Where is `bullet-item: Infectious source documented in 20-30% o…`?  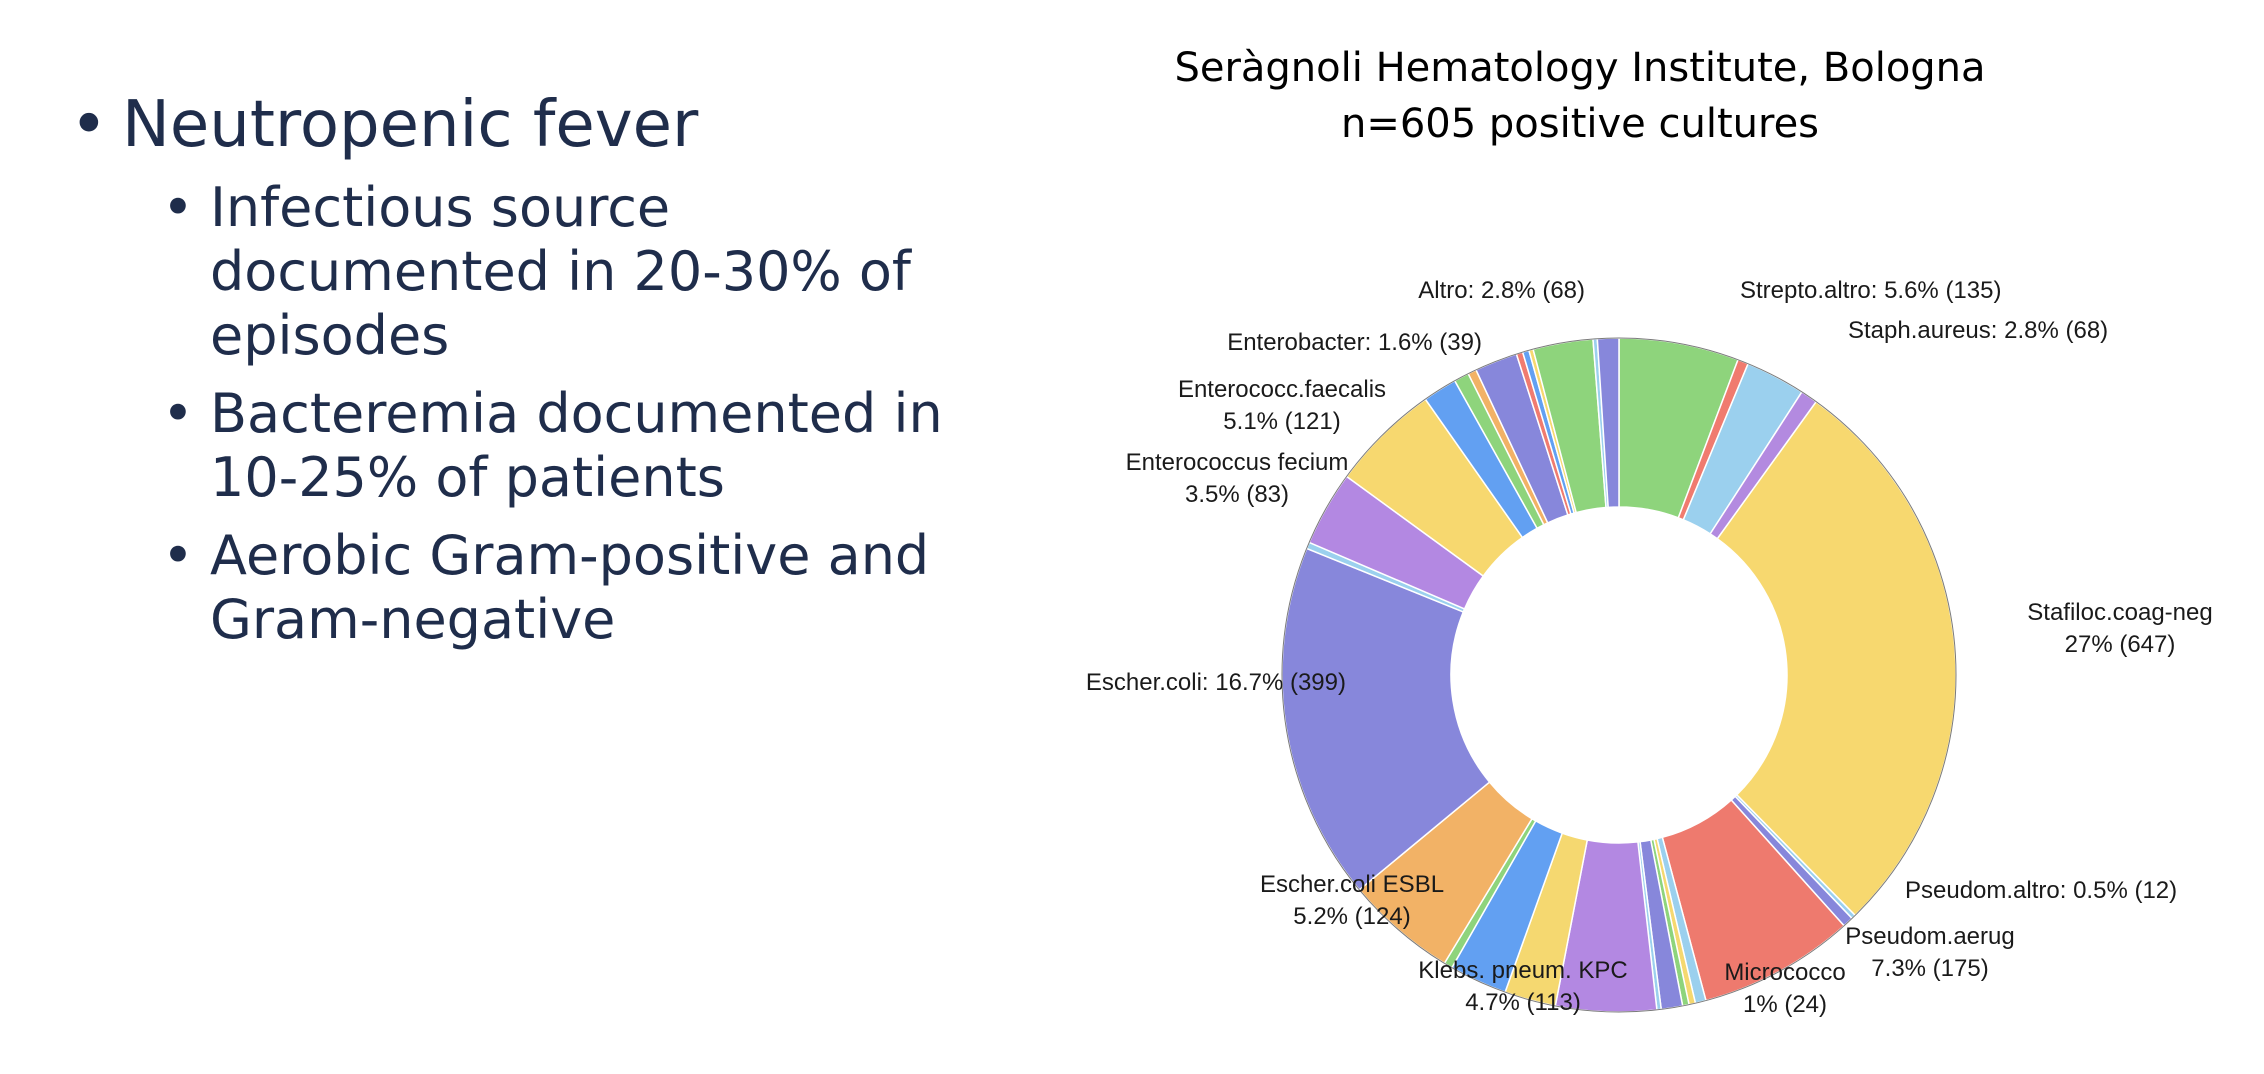
bullet-item: Infectious source documented in 20-30% o… is located at coordinates (540, 272).